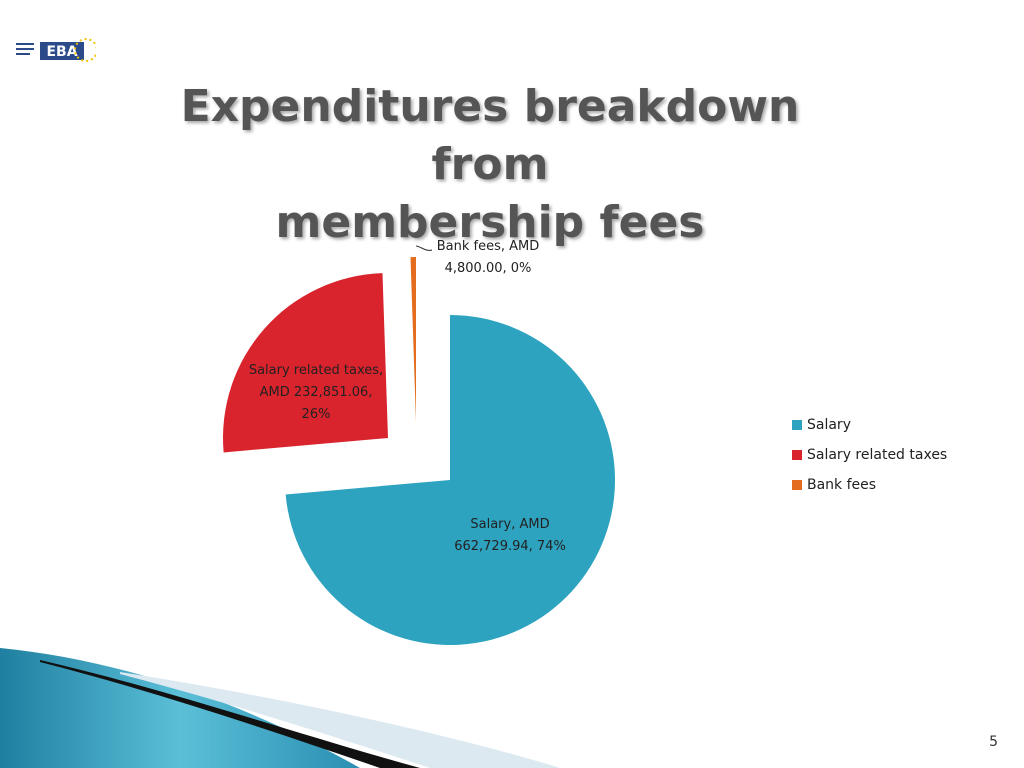 The height and width of the screenshot is (768, 1024). Describe the element at coordinates (413, 339) in the screenshot. I see `pie-slice-bank-fees` at that location.